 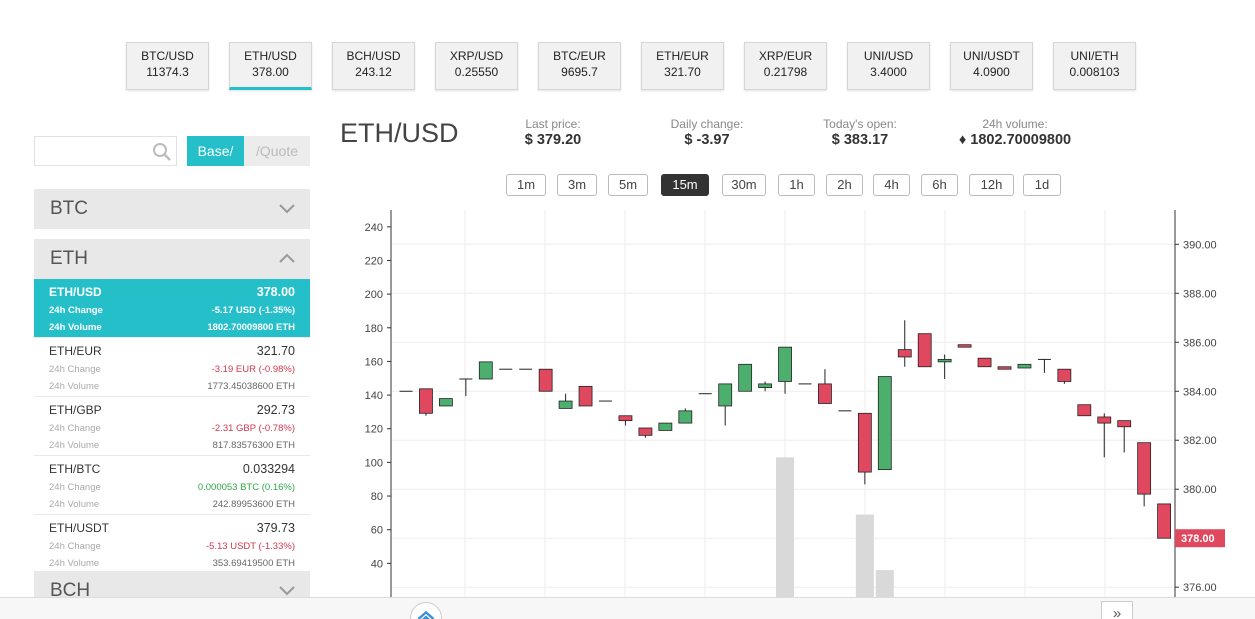 I want to click on group-label-btc: BTC, so click(x=69, y=208).